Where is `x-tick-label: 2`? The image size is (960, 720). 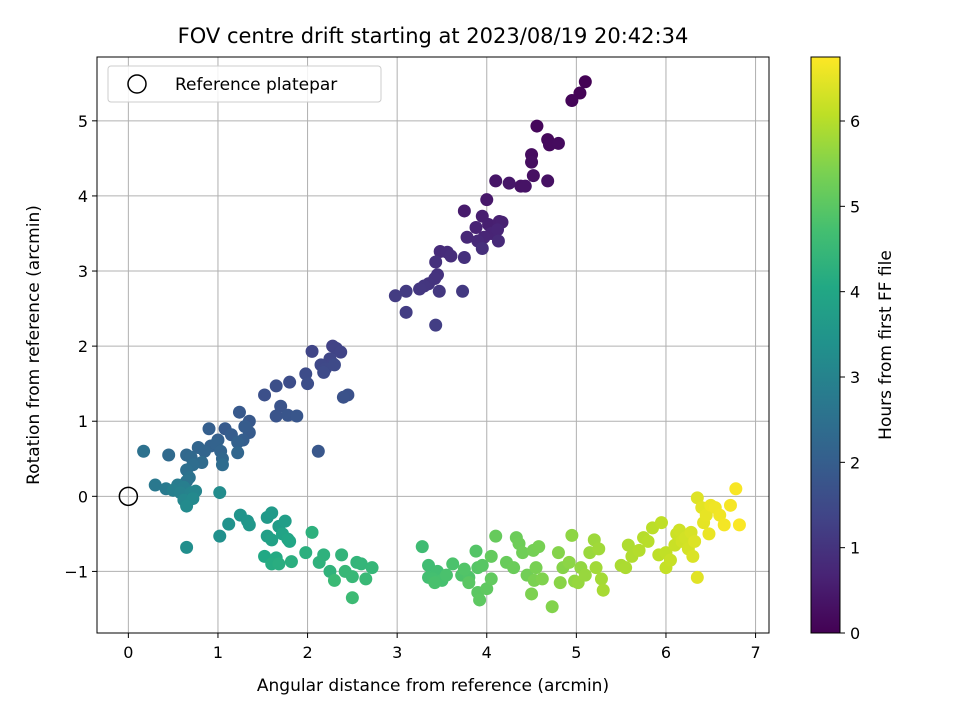
x-tick-label: 2 is located at coordinates (307, 652).